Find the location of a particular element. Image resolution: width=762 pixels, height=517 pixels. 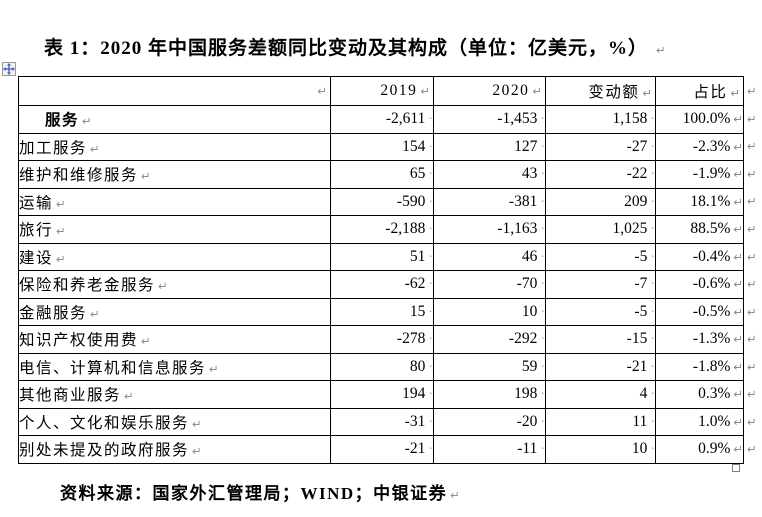

cell-value: 1,025 is located at coordinates (630, 229).